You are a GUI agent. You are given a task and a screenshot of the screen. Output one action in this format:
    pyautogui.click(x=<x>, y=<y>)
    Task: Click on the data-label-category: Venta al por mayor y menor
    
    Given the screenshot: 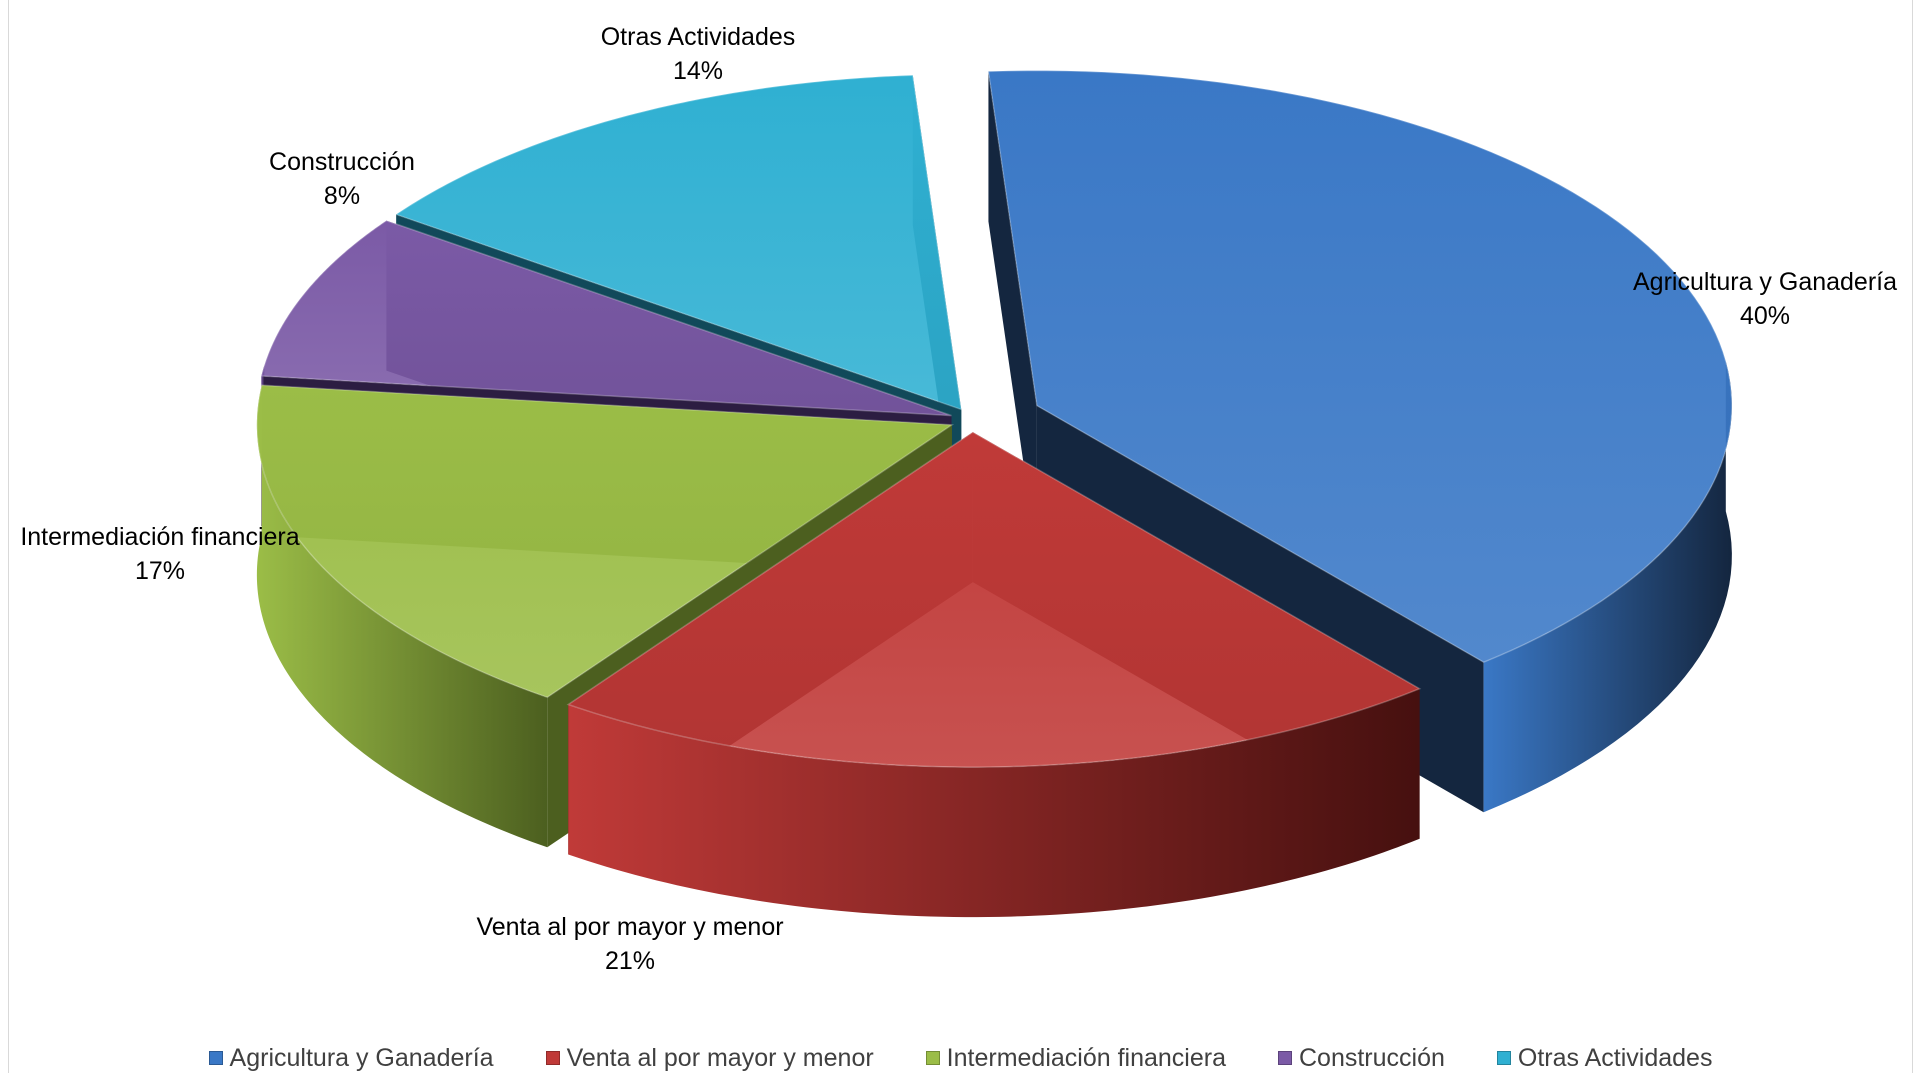 What is the action you would take?
    pyautogui.click(x=629, y=927)
    